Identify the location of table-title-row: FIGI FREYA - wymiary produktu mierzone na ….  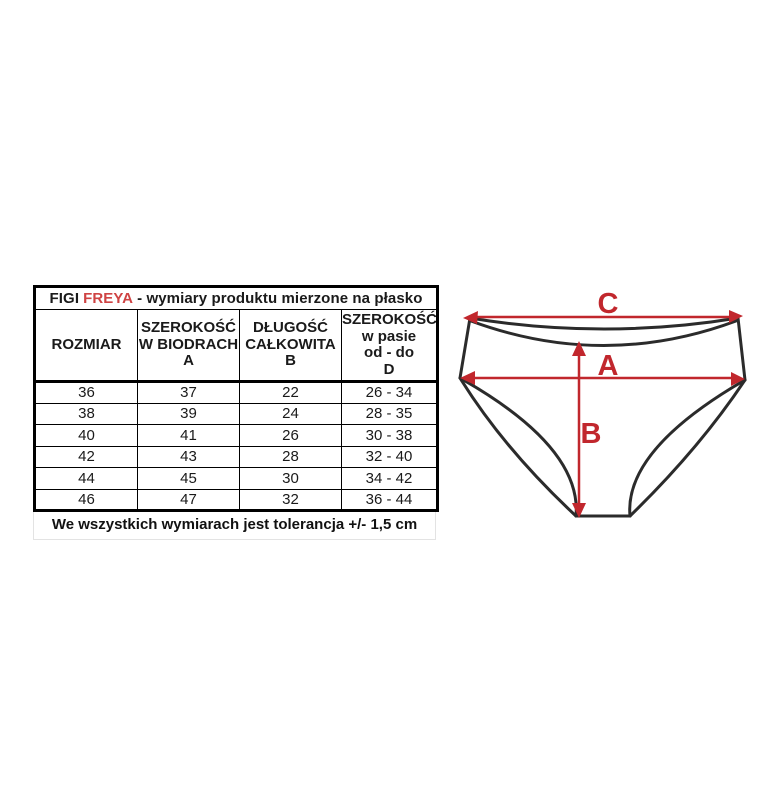
(236, 298).